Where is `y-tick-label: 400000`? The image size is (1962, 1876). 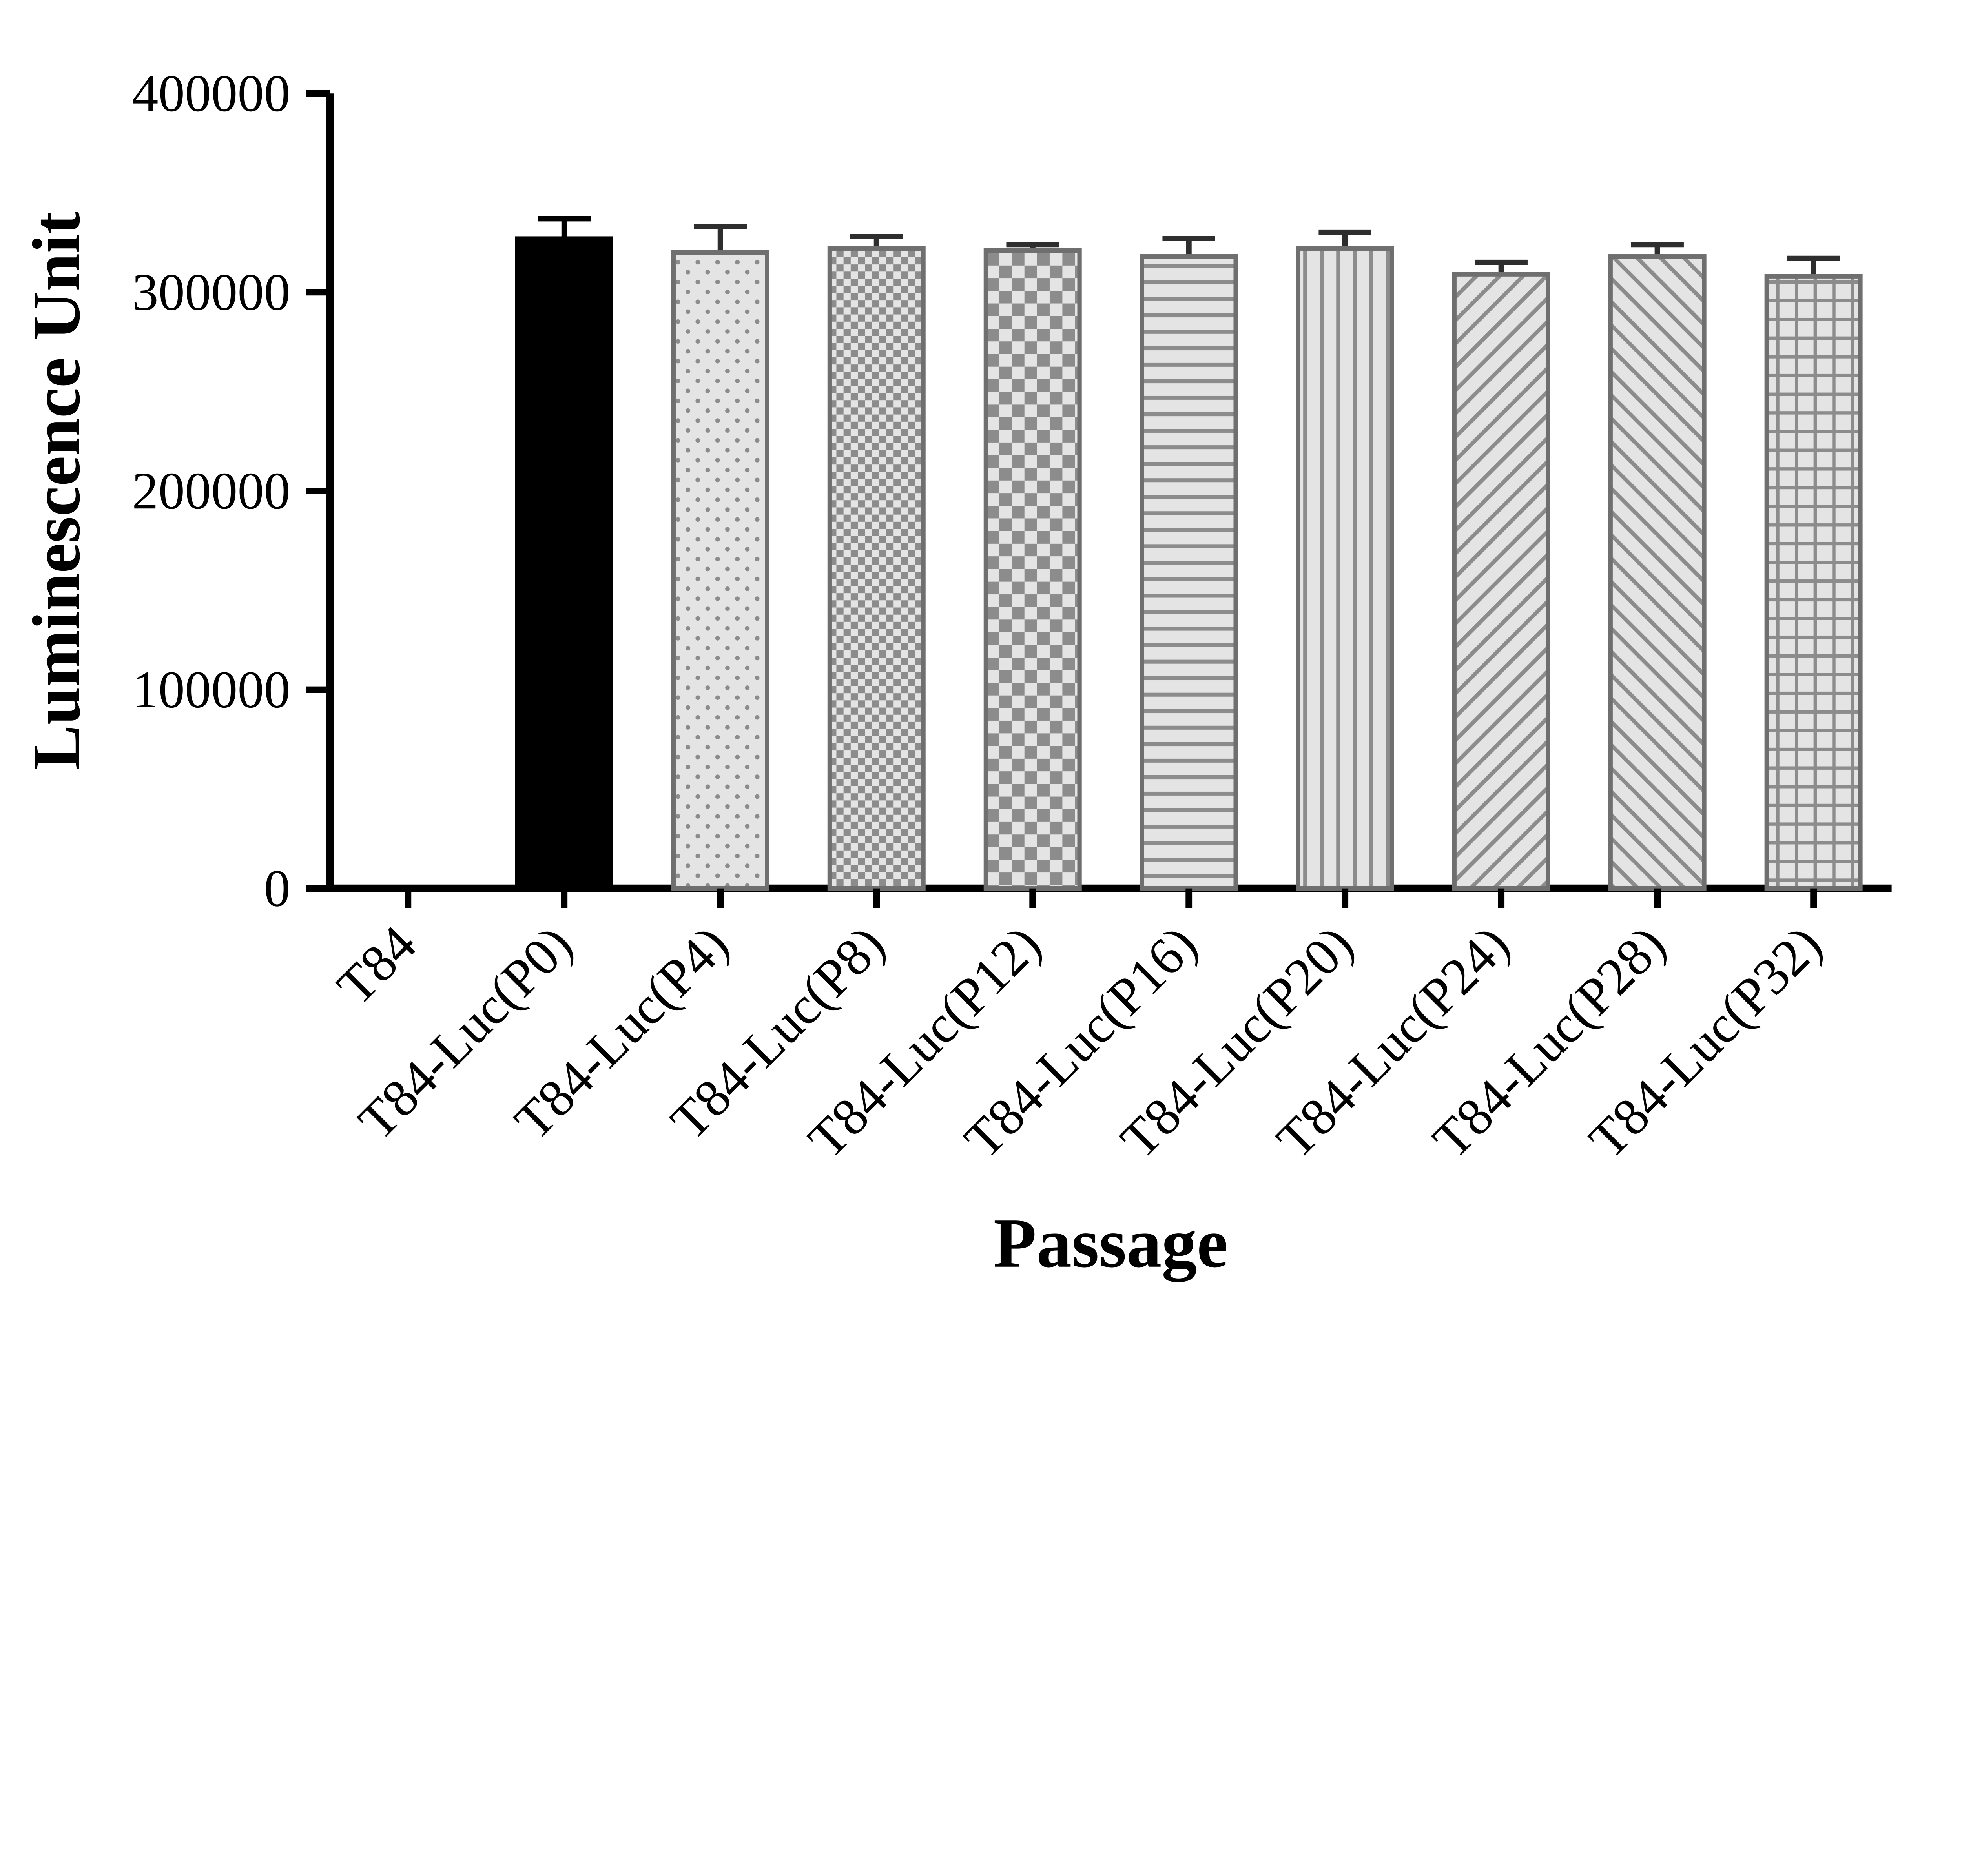
y-tick-label: 400000 is located at coordinates (211, 93).